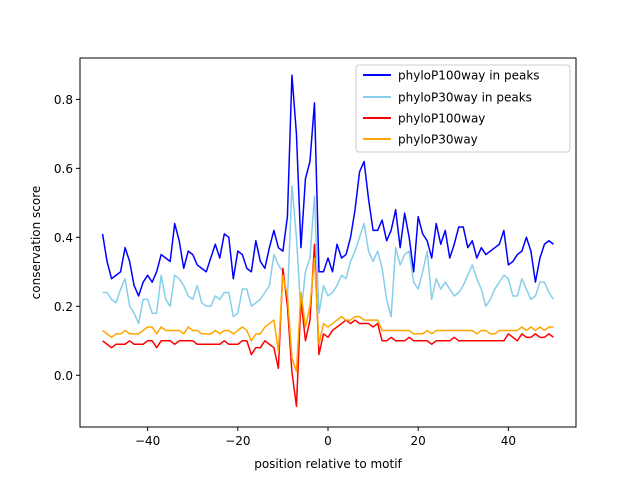  I want to click on legend-entry: phyloP100way, so click(424, 119).